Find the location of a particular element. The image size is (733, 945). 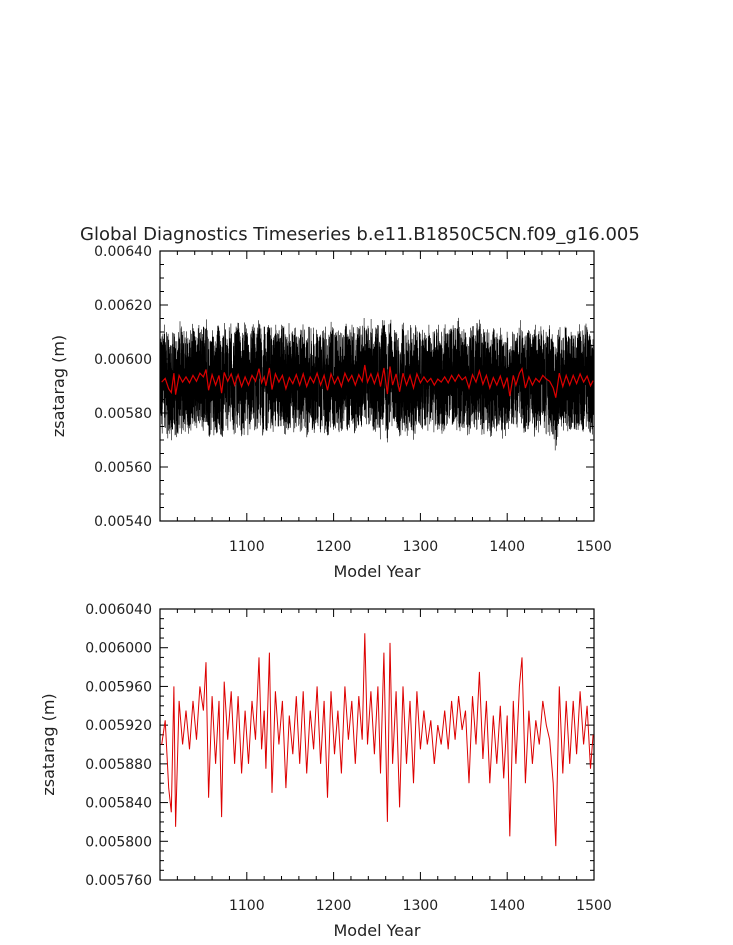

y-tick-label: 0.005840 is located at coordinates (118, 804).